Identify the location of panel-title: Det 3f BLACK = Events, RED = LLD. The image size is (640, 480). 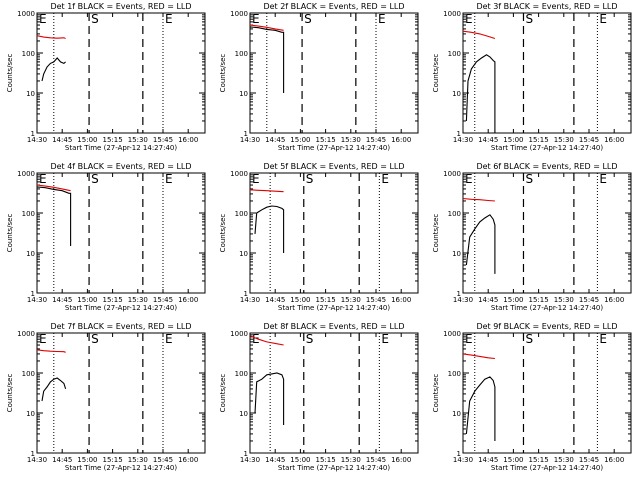
(546, 6).